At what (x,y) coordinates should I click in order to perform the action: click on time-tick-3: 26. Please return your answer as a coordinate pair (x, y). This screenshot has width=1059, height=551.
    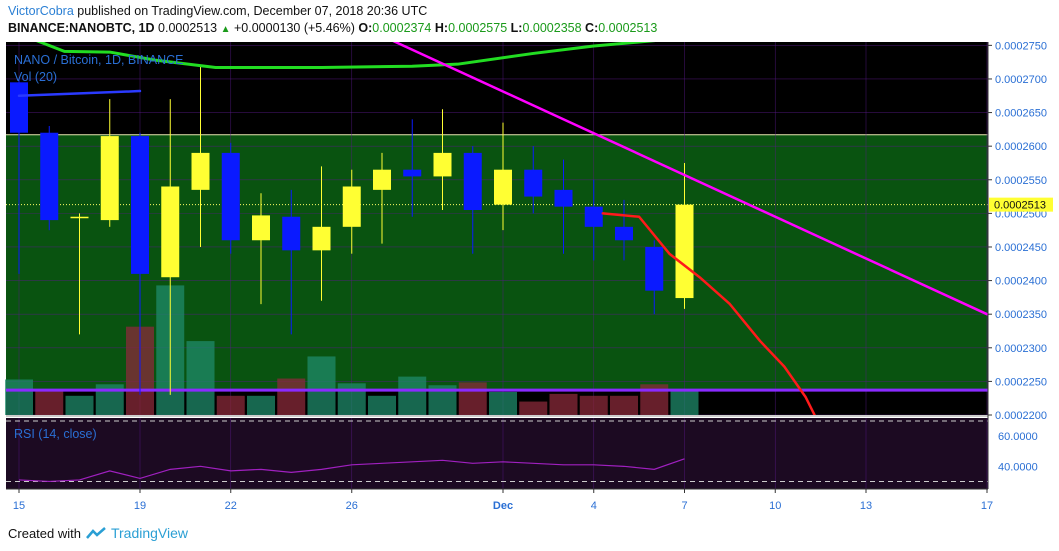
    Looking at the image, I should click on (352, 506).